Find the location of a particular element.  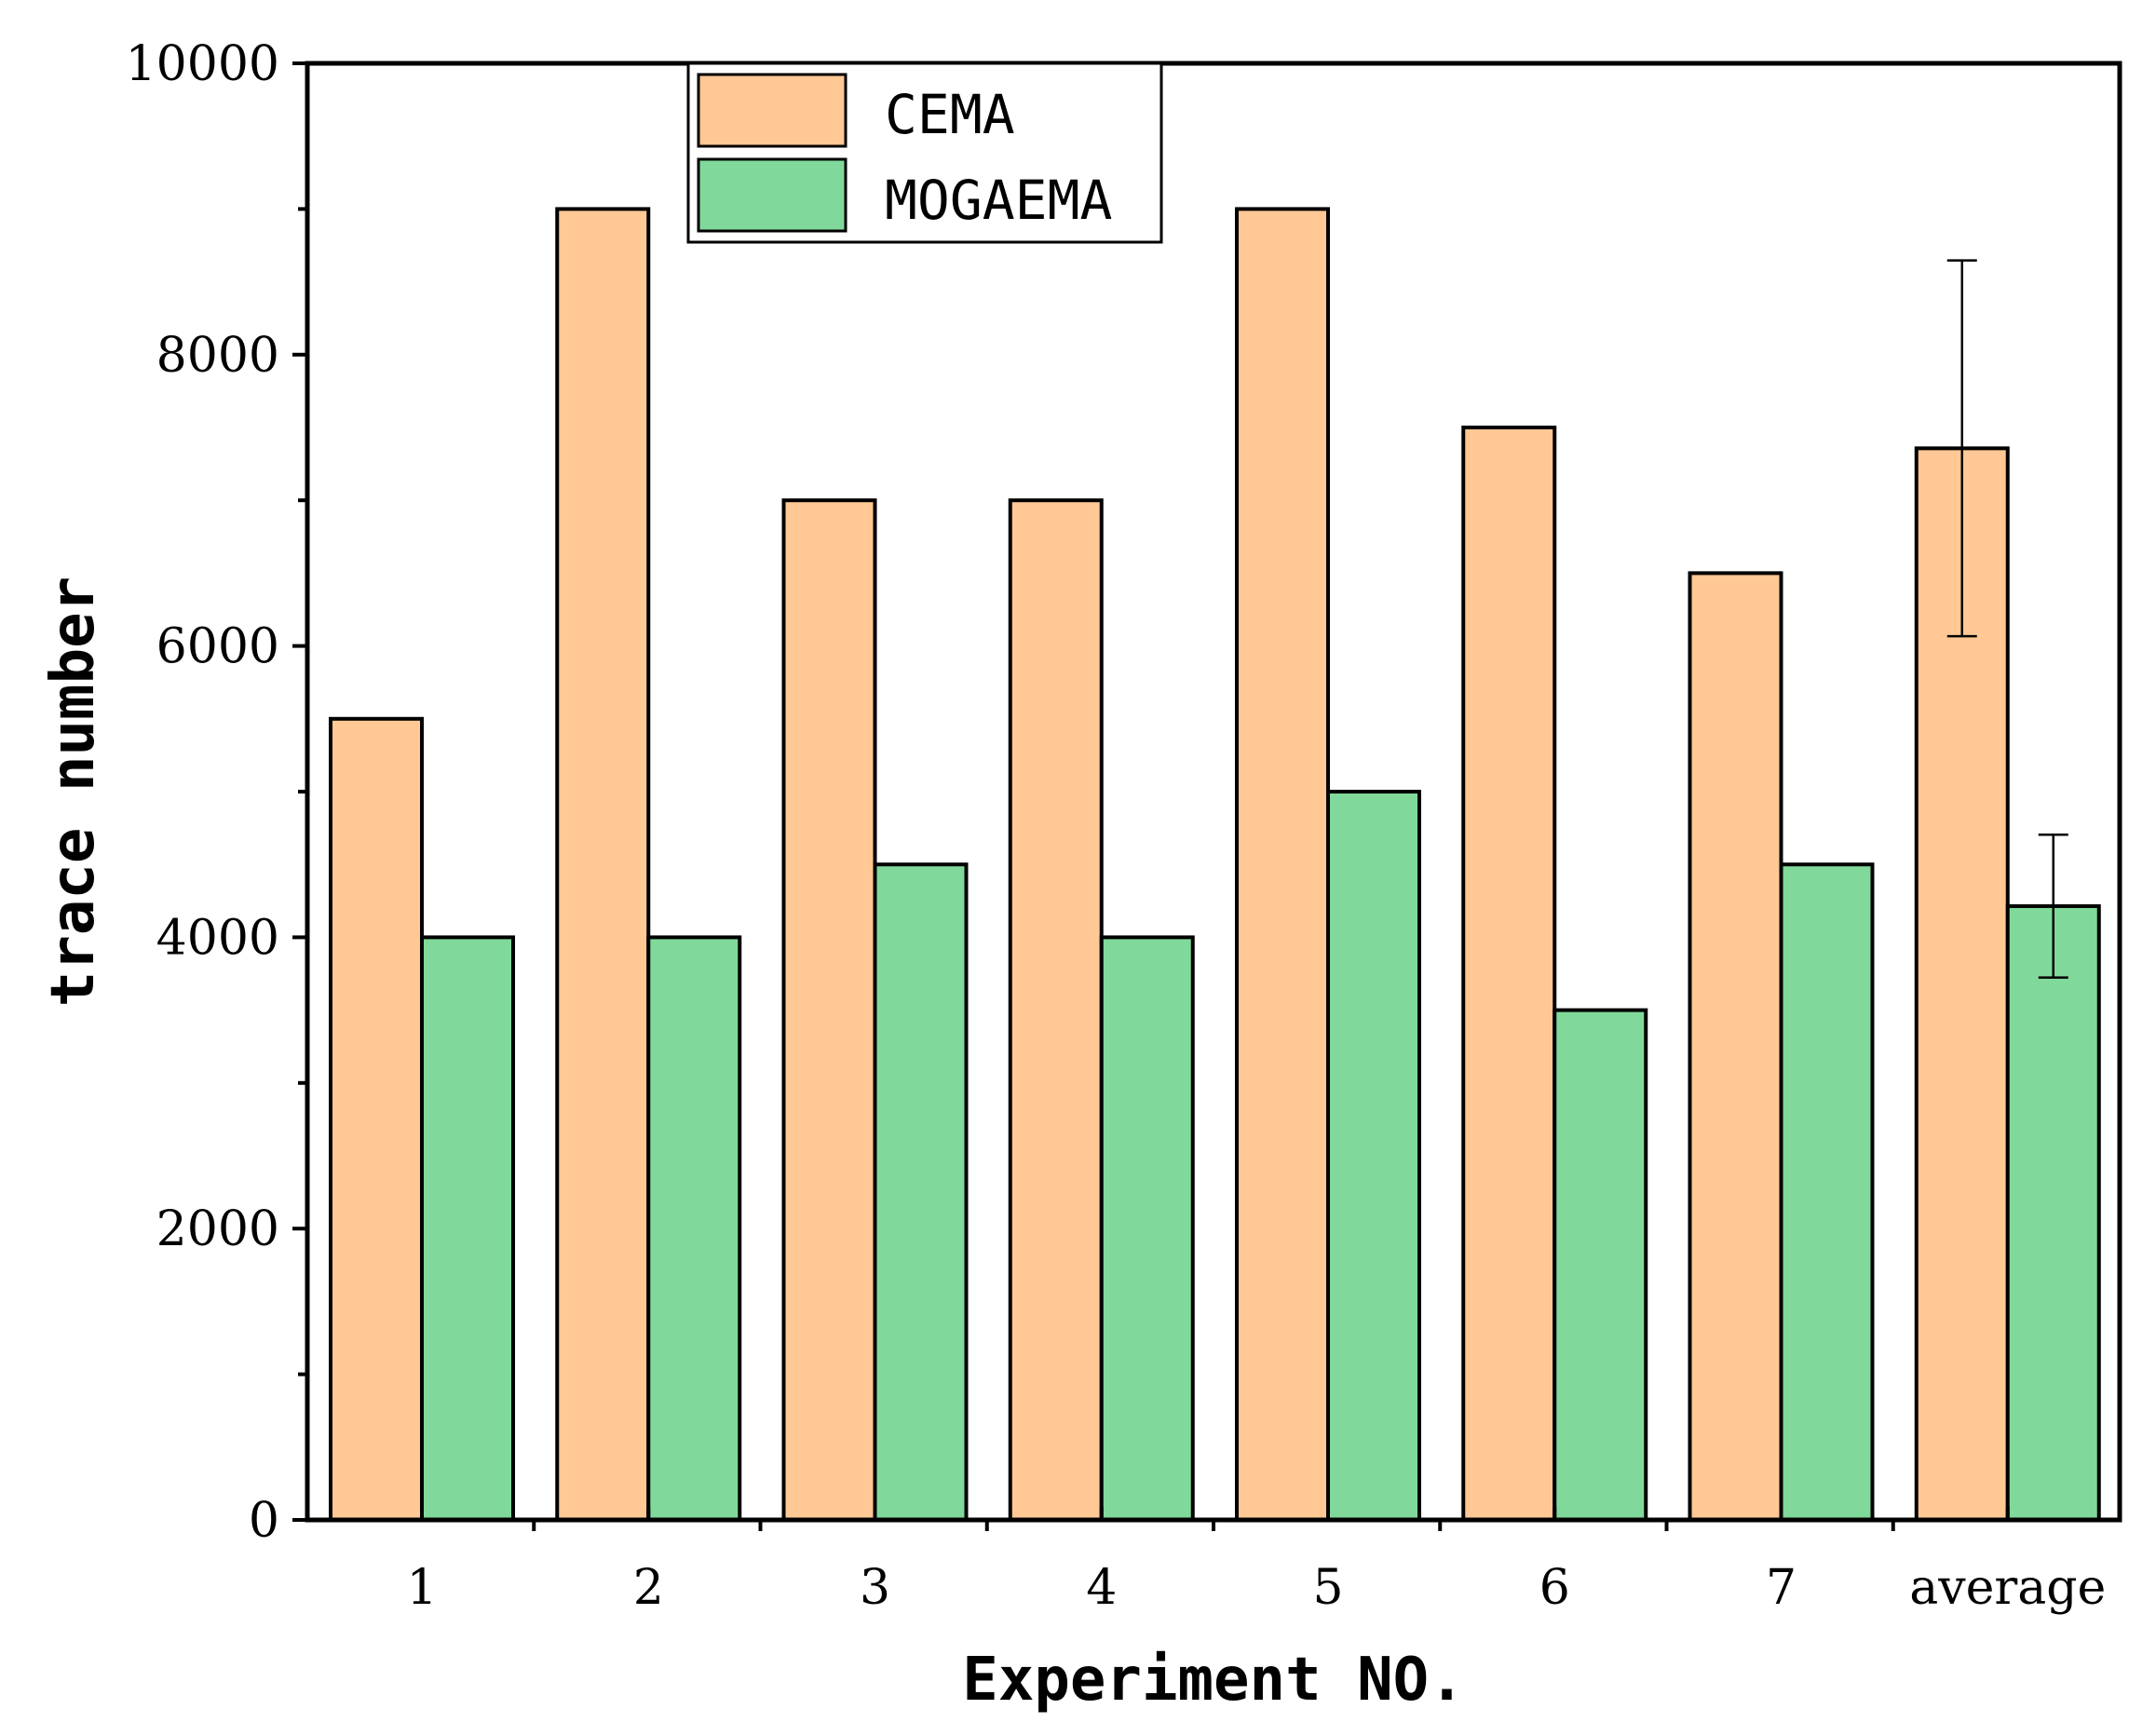

x-tick-label-1: 1 is located at coordinates (421, 1588).